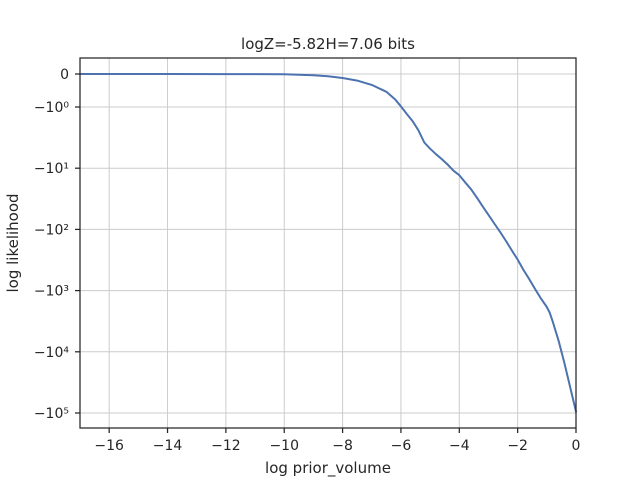 This screenshot has width=640, height=480. Describe the element at coordinates (51, 414) in the screenshot. I see `y-tick-label: −10⁵` at that location.